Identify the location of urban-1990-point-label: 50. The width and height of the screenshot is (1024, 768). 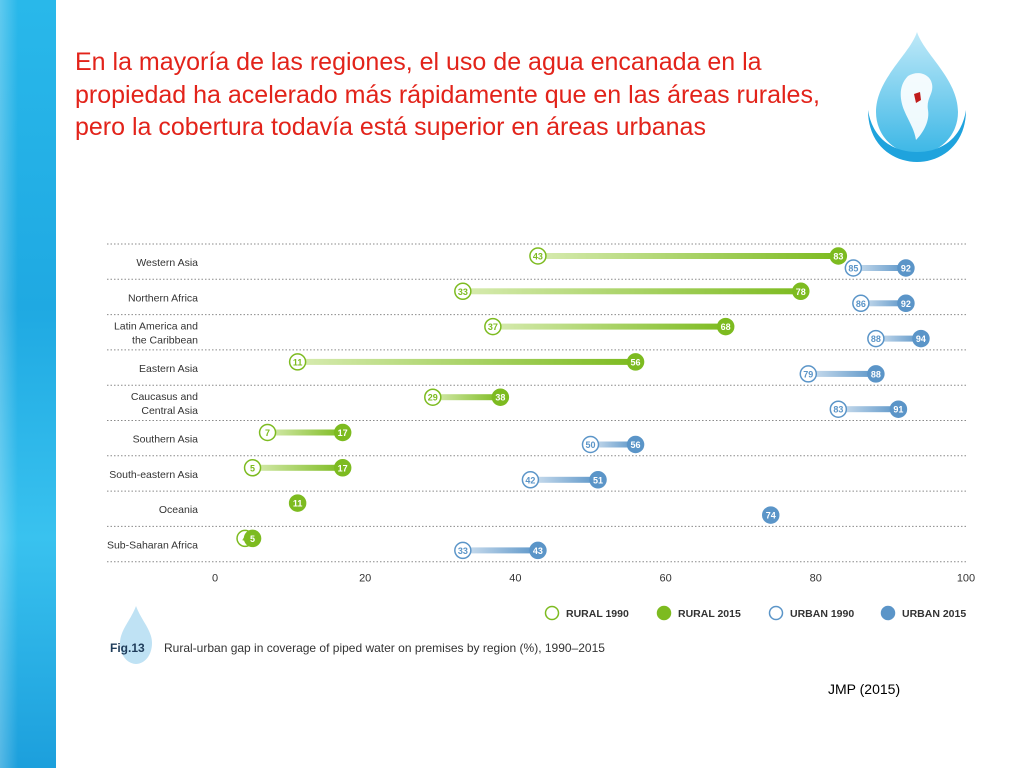
(590, 445).